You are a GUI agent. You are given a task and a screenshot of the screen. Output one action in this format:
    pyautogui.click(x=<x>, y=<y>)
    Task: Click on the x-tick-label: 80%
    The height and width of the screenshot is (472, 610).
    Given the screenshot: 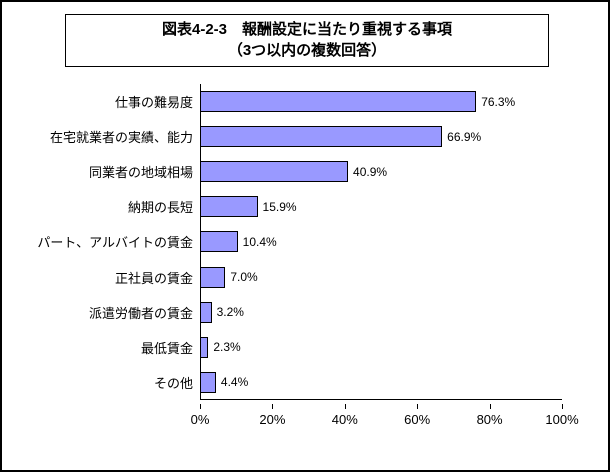 What is the action you would take?
    pyautogui.click(x=489, y=419)
    